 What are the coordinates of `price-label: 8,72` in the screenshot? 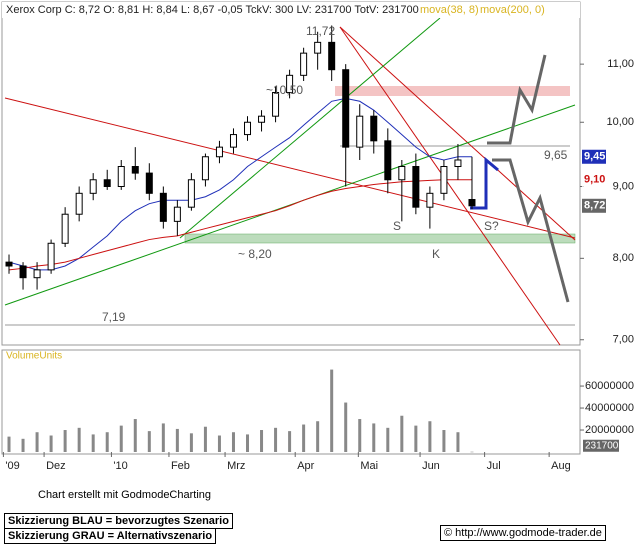 It's located at (594, 206).